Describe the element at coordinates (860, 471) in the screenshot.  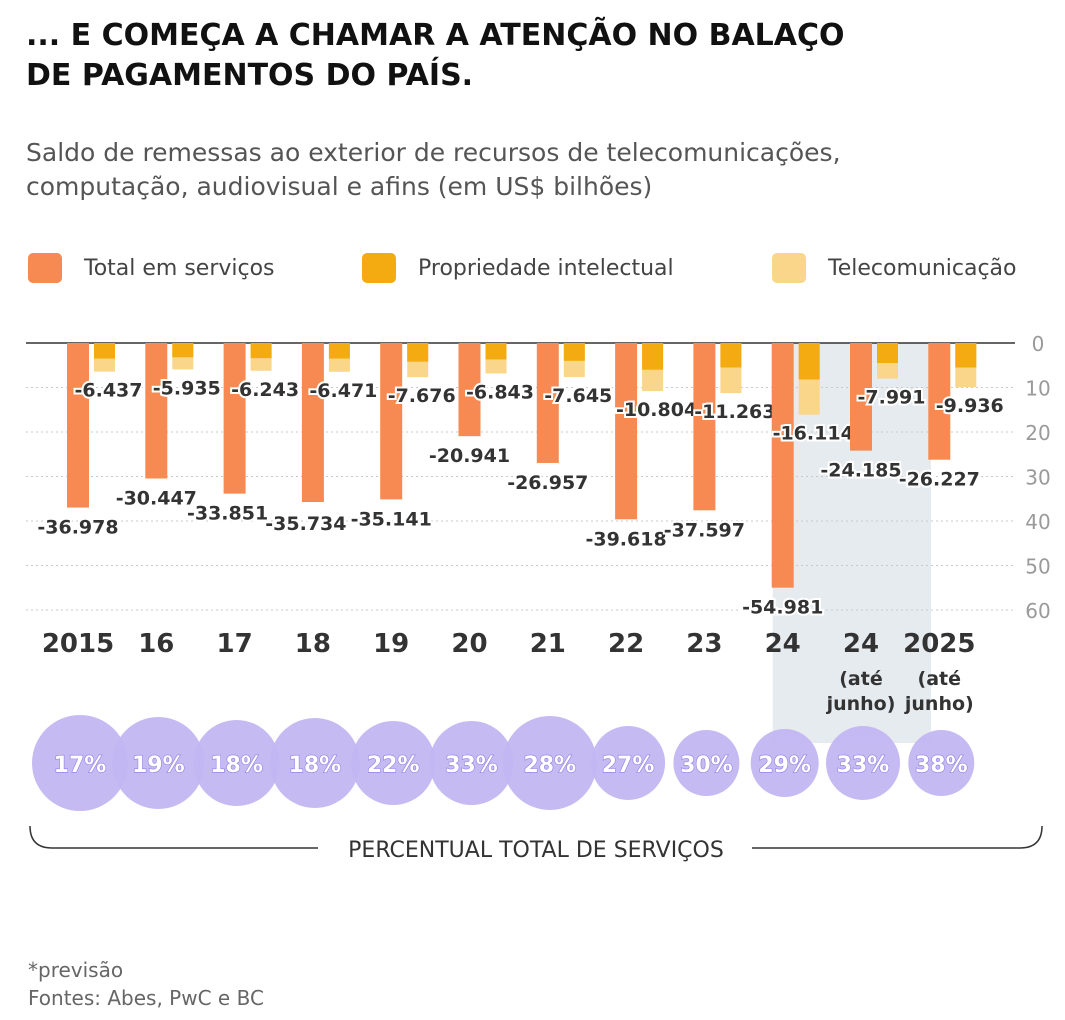
I see `data-label-total-10: -24.185` at that location.